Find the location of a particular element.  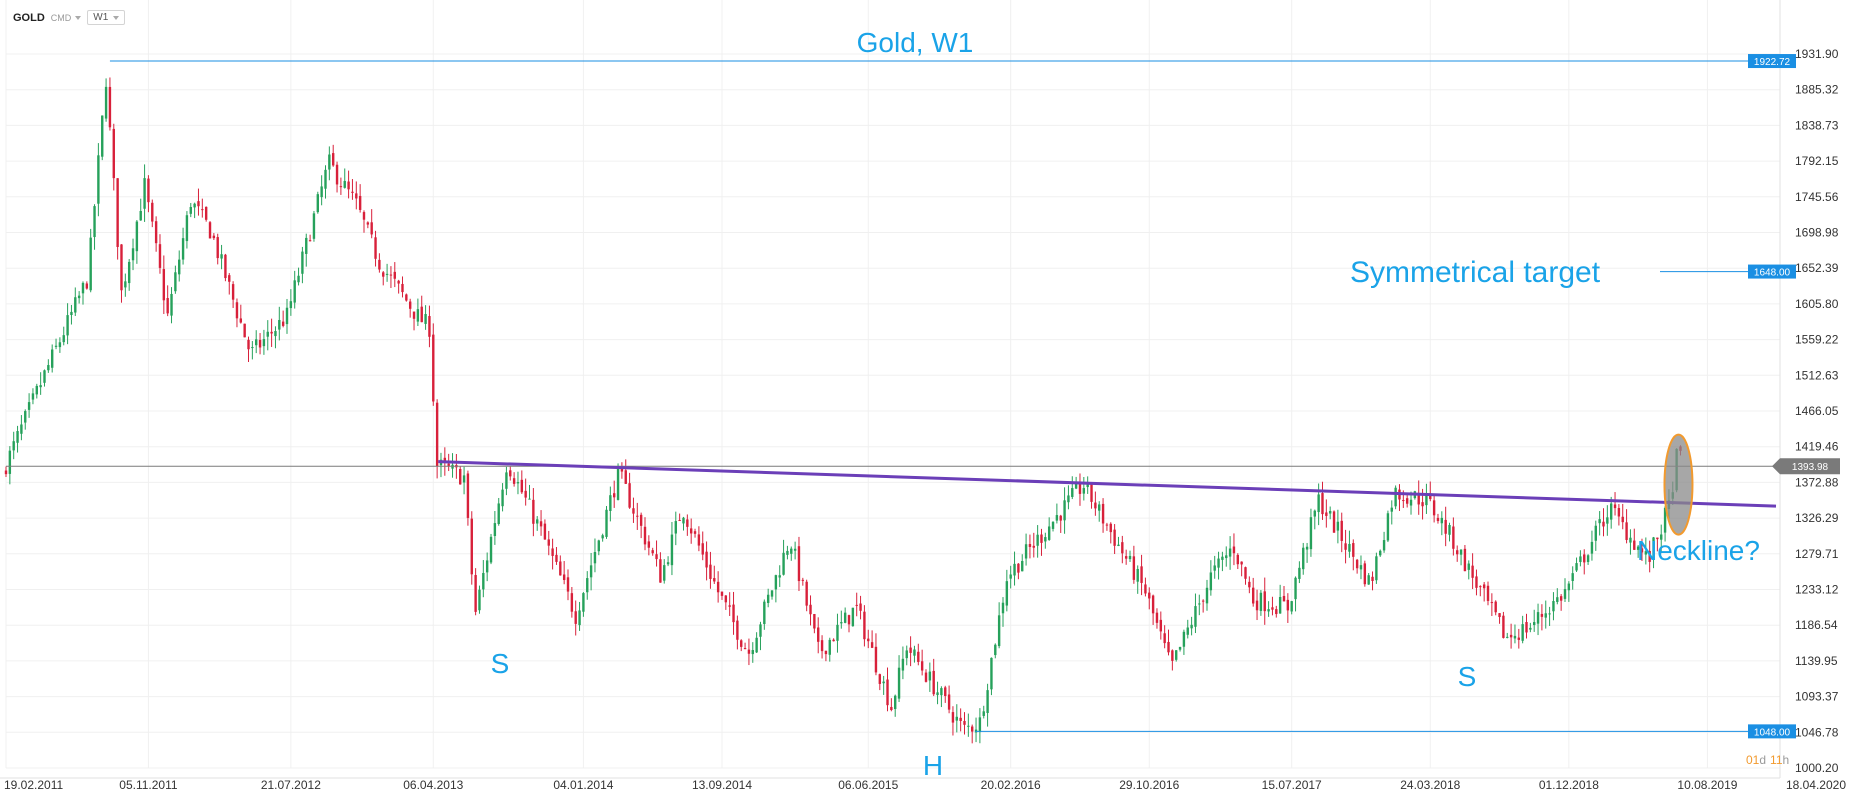

x-tick-label: 24.03.2018 is located at coordinates (1430, 785).